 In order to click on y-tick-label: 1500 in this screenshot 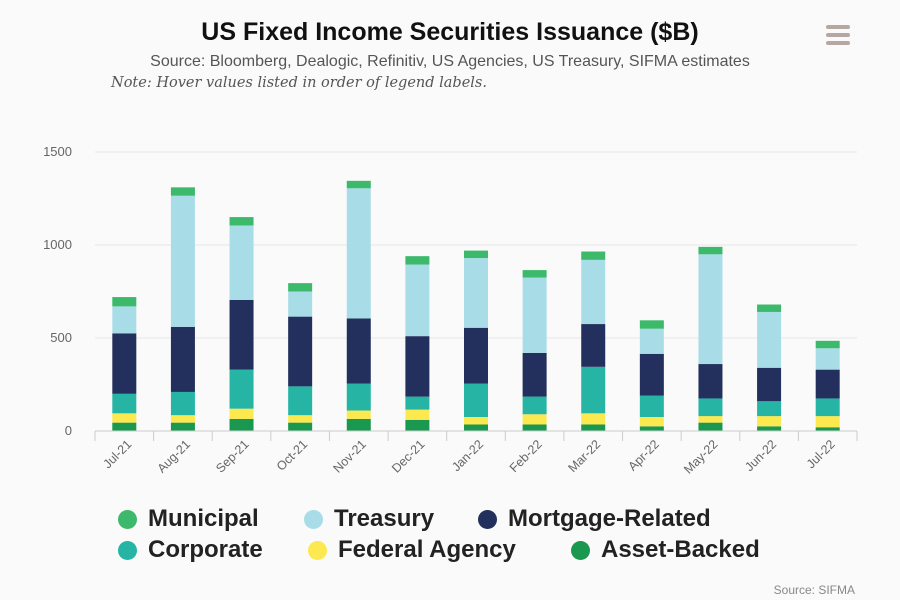, I will do `click(57, 151)`.